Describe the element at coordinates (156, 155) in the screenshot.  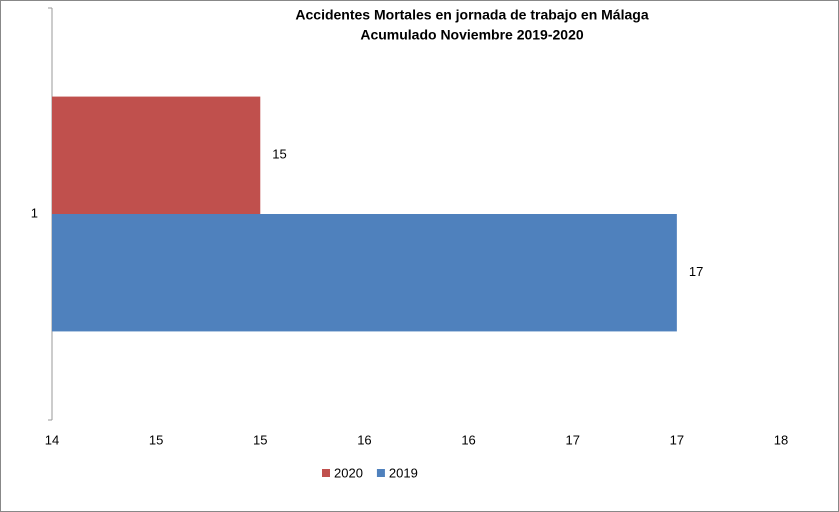
I see `bar` at that location.